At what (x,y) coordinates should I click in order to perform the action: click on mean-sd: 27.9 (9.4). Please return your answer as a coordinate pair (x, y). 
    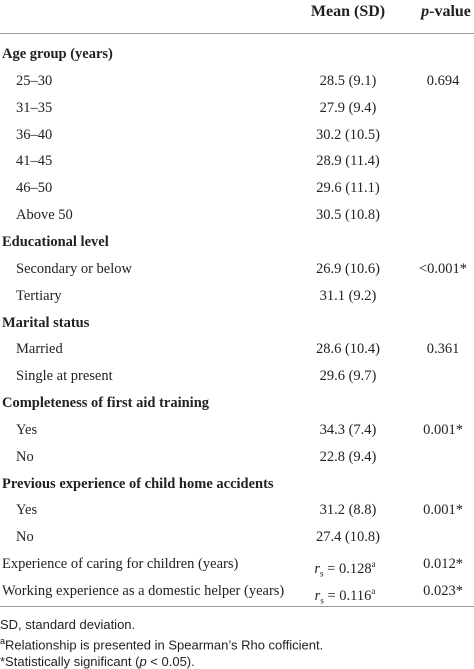
    Looking at the image, I should click on (348, 107).